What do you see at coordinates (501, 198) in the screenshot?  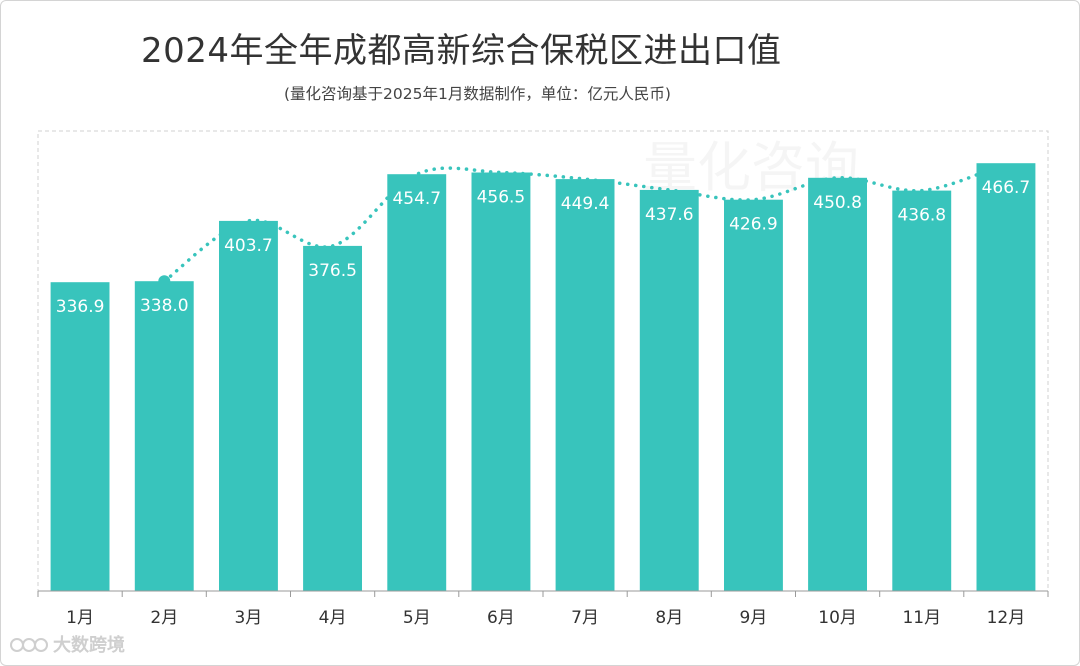 I see `data-label-6月: 456.5` at bounding box center [501, 198].